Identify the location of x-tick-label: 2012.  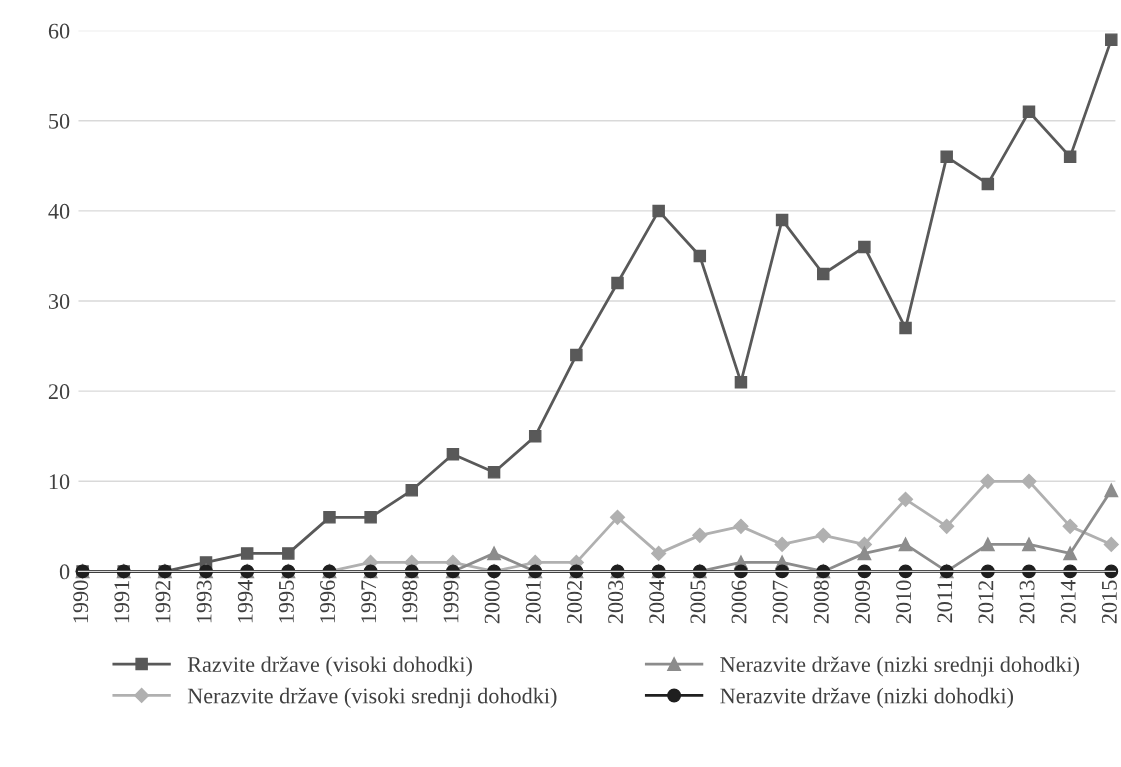
(986, 602).